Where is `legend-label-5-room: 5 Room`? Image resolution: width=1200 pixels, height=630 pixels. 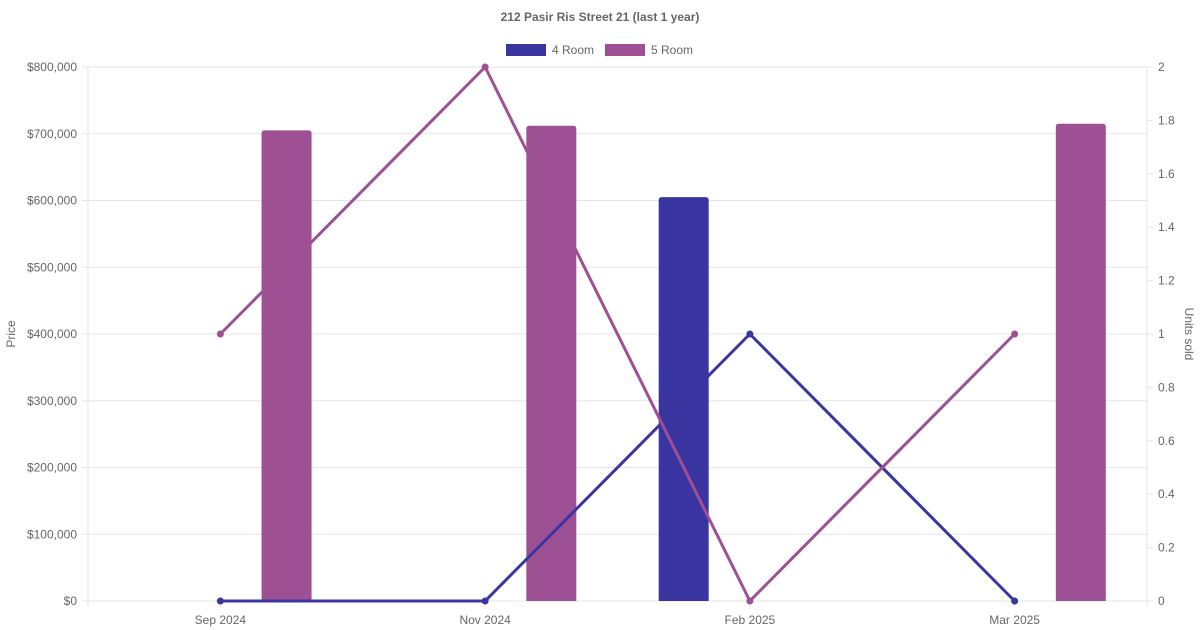
legend-label-5-room: 5 Room is located at coordinates (672, 50).